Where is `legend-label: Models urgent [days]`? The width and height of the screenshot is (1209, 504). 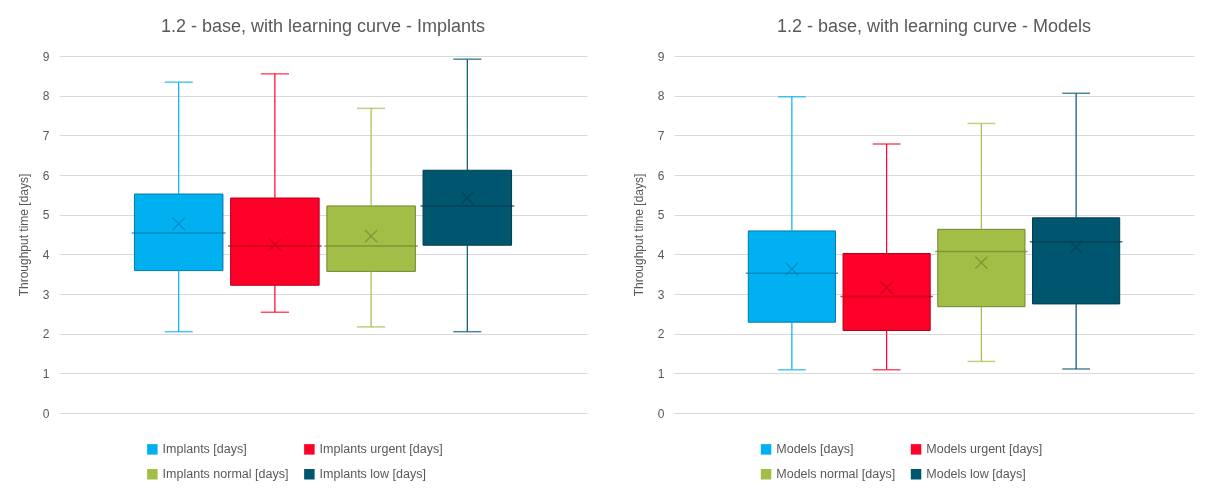
legend-label: Models urgent [days] is located at coordinates (984, 449).